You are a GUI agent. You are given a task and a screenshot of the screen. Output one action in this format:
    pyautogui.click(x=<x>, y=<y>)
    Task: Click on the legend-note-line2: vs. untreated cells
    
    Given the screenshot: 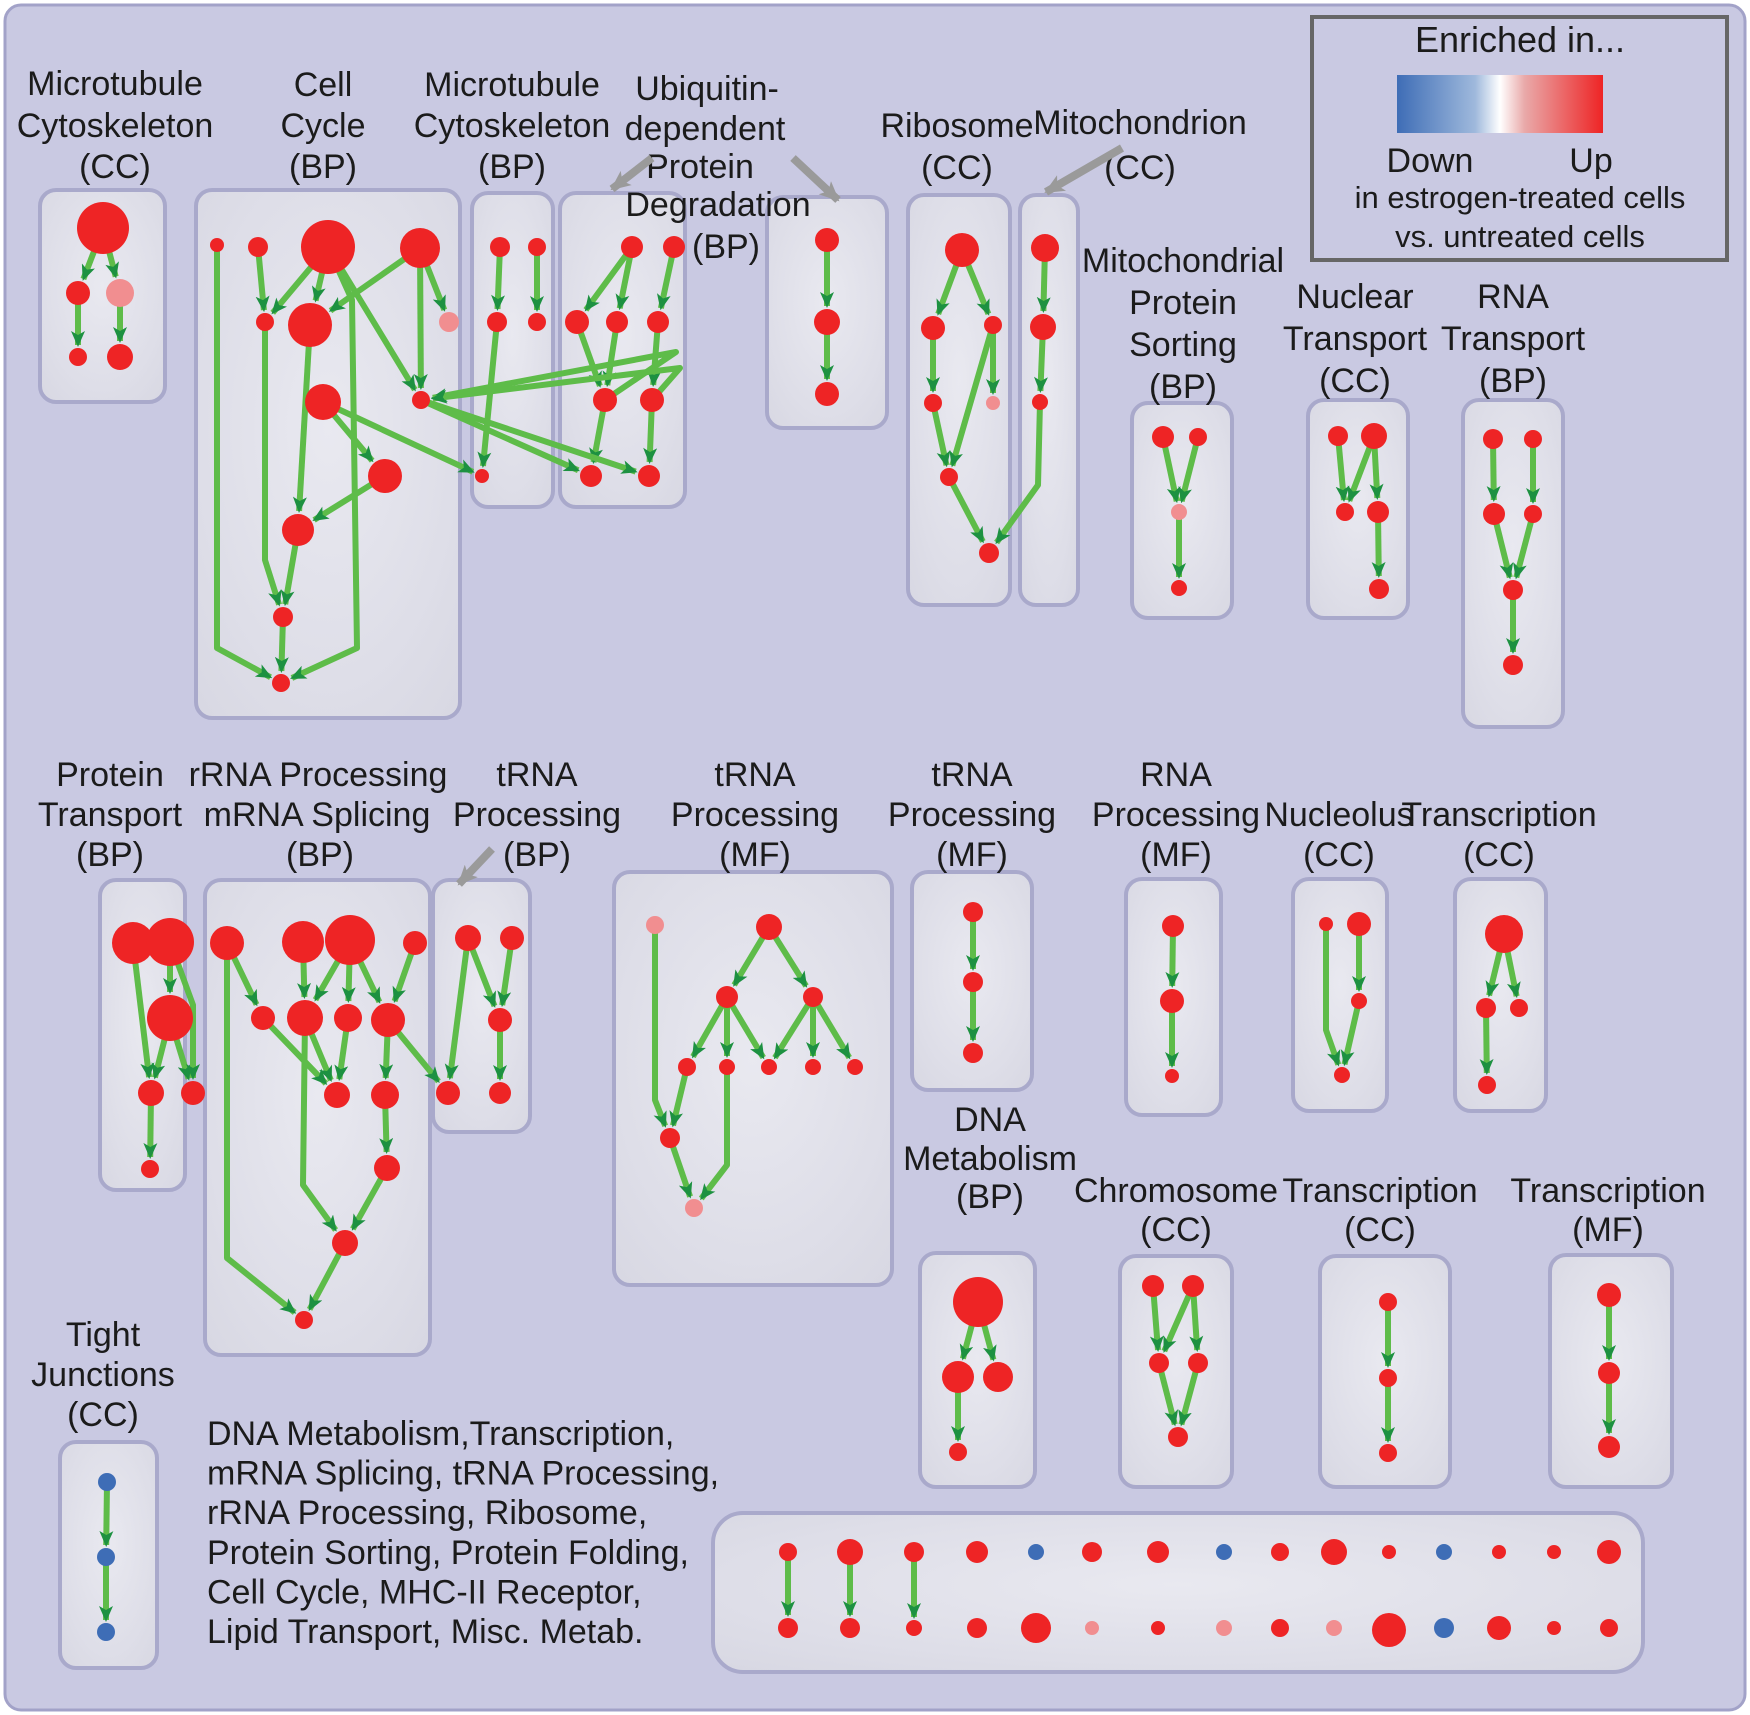 What is the action you would take?
    pyautogui.click(x=1520, y=236)
    